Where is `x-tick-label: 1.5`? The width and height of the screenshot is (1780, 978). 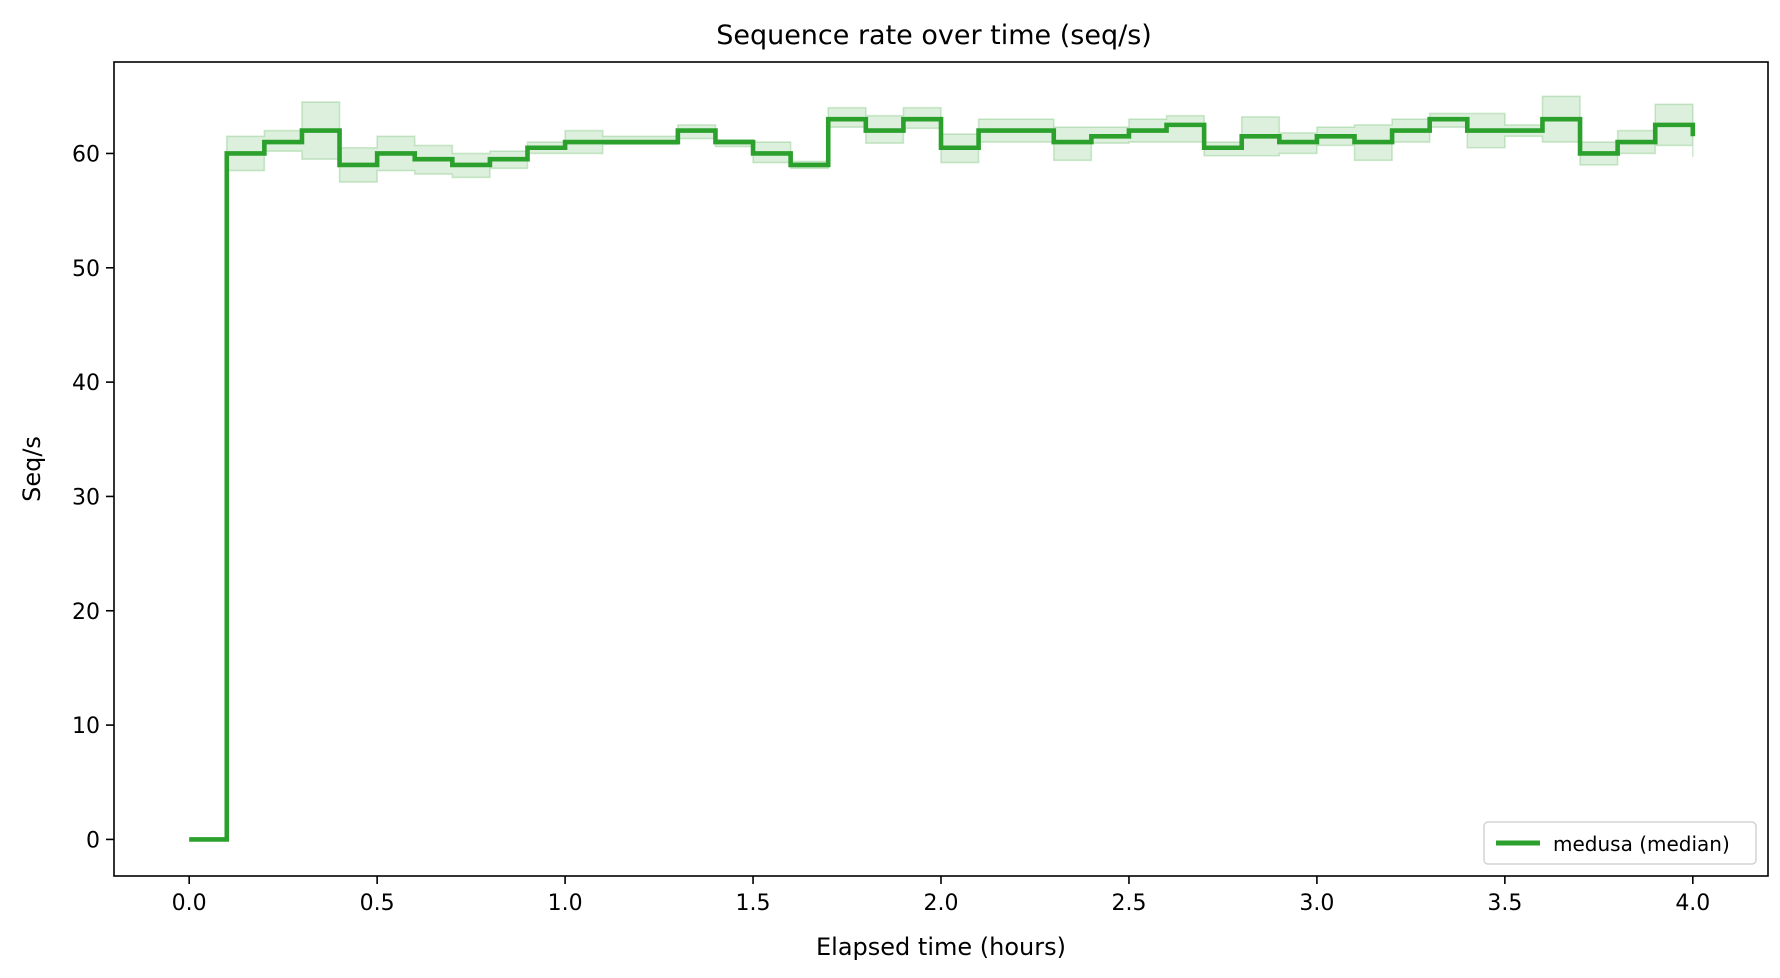
x-tick-label: 1.5 is located at coordinates (753, 903).